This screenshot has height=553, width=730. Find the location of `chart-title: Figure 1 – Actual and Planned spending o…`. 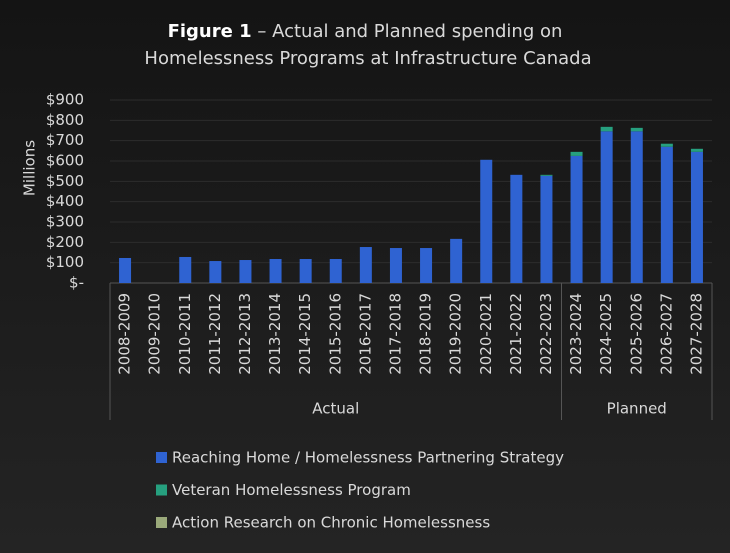

chart-title: Figure 1 – Actual and Planned spending o… is located at coordinates (365, 31).